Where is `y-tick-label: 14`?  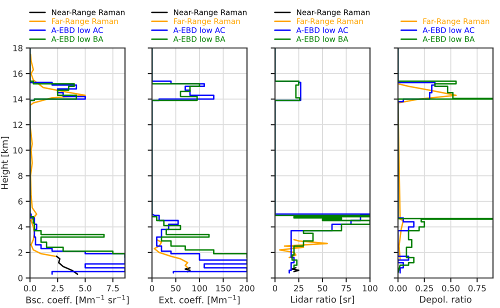 y-tick-label: 14 is located at coordinates (18, 99).